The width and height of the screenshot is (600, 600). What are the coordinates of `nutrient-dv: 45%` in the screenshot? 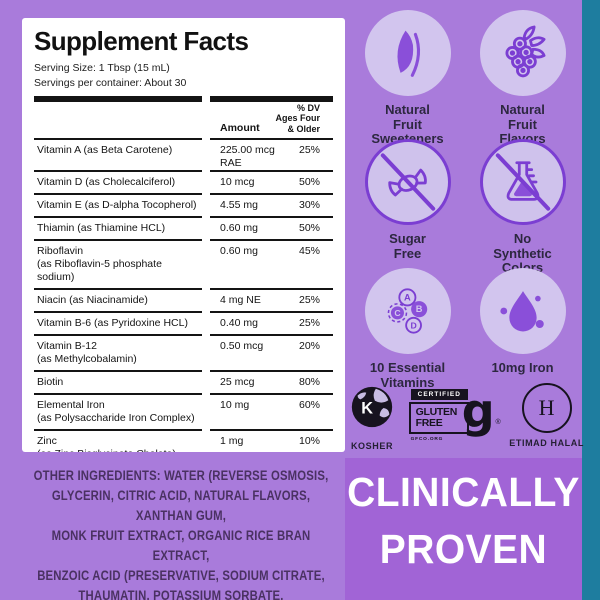 It's located at (309, 251).